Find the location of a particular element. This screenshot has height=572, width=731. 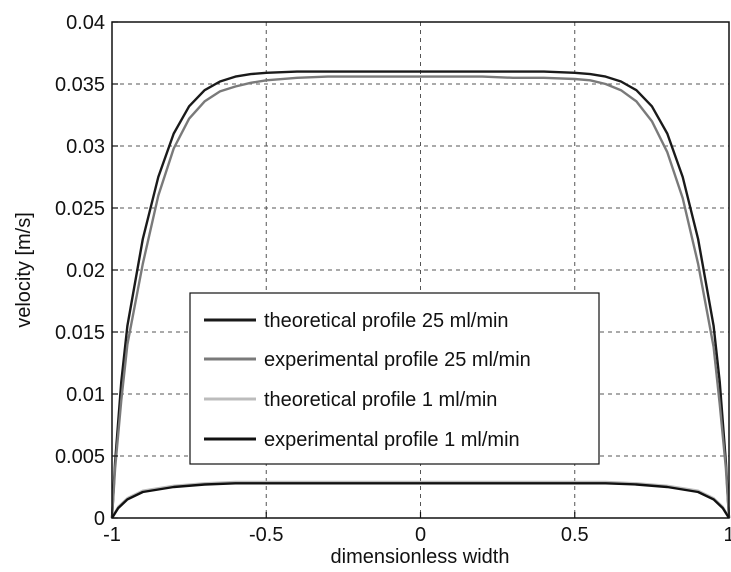

x-tick-label: 1 is located at coordinates (727, 535).